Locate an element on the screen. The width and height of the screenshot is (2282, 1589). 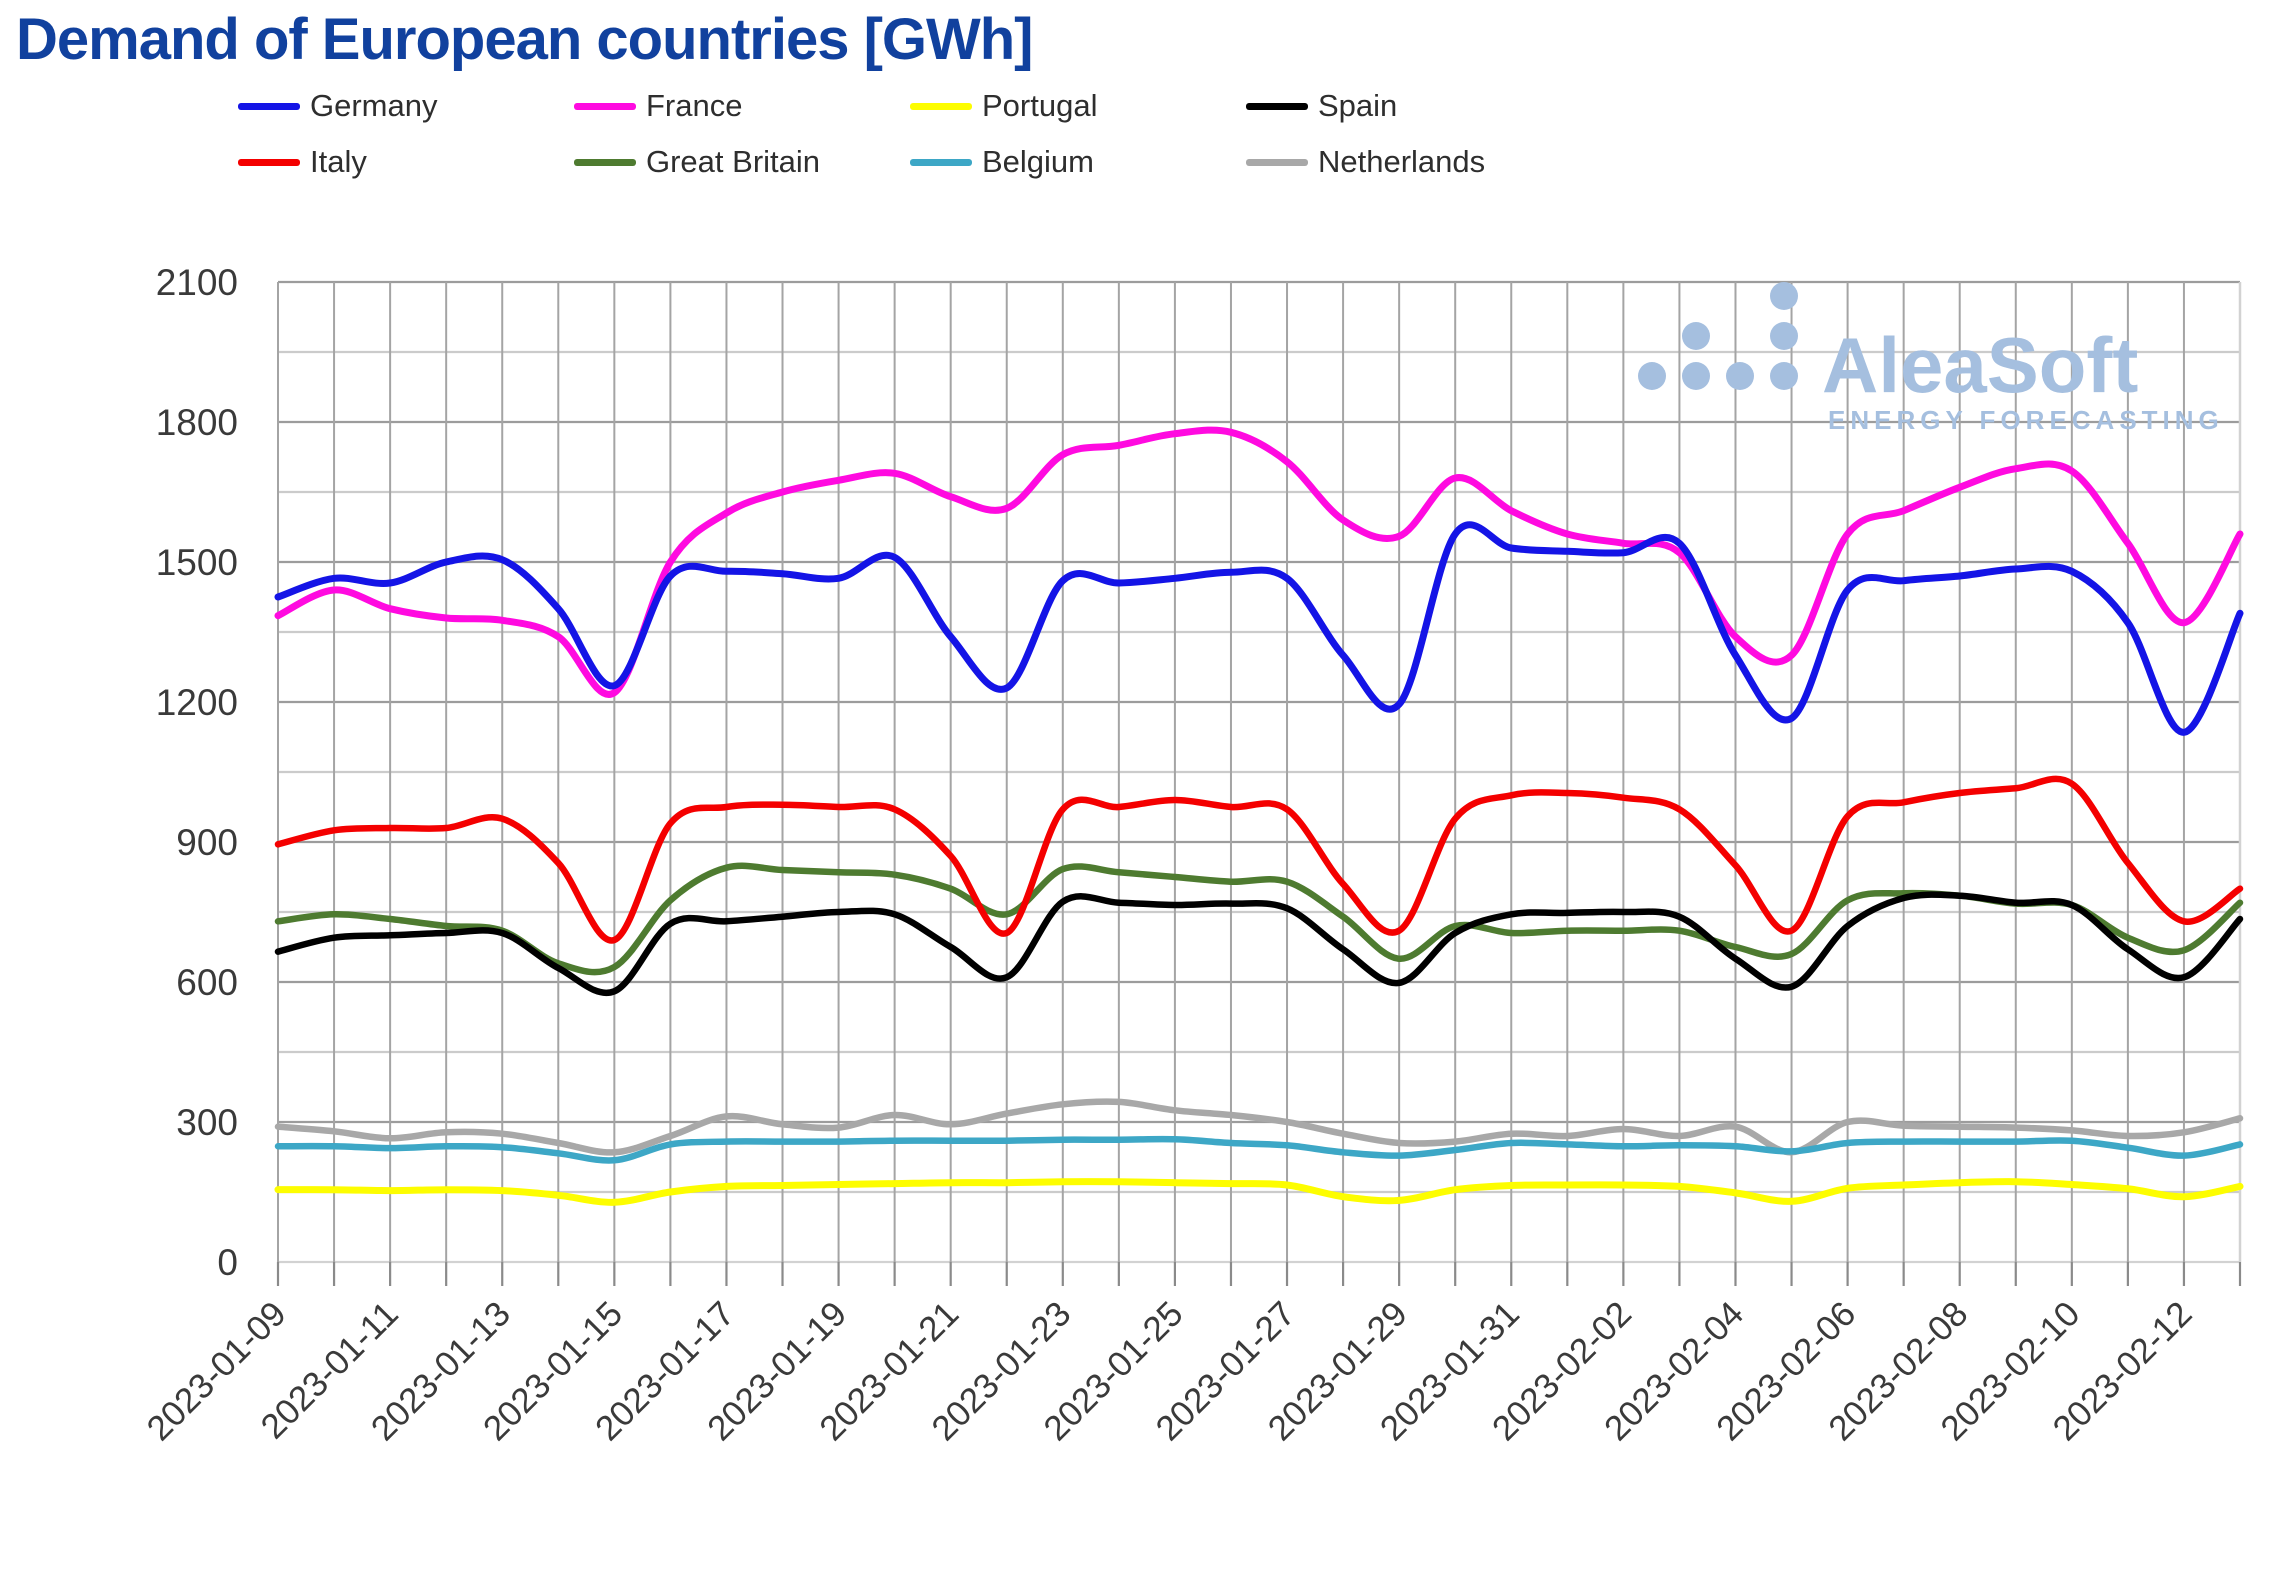
series-line-france is located at coordinates (1259, 562).